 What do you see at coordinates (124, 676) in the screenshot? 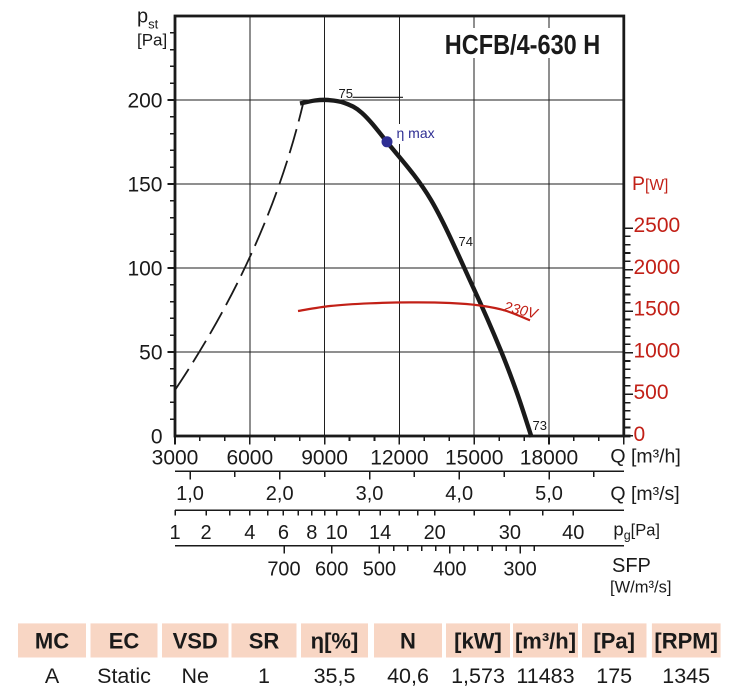
I see `svg-text: Static` at bounding box center [124, 676].